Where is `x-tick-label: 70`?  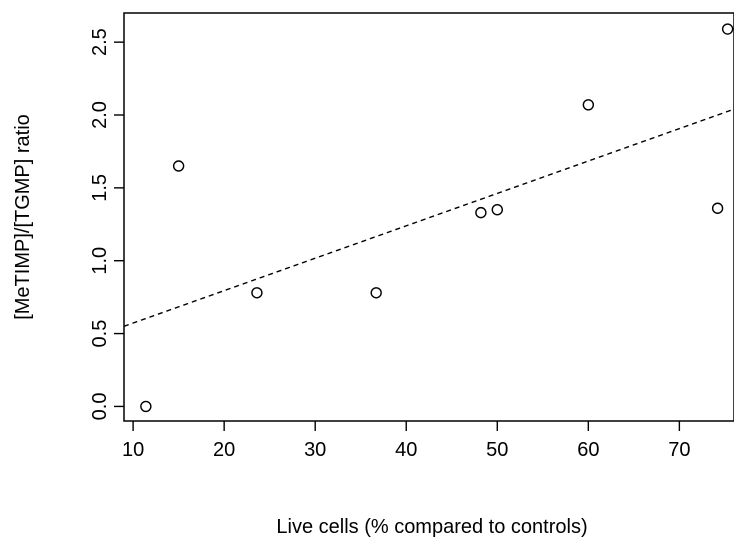
x-tick-label: 70 is located at coordinates (679, 450).